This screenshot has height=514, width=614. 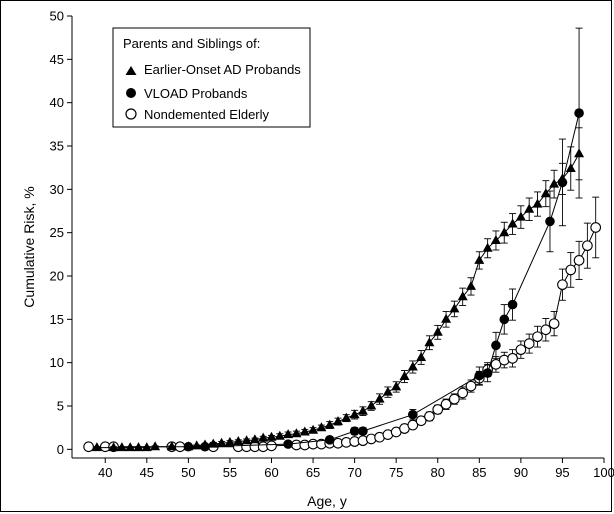 I want to click on legend-title: Parents and Siblings of:, so click(x=191, y=43).